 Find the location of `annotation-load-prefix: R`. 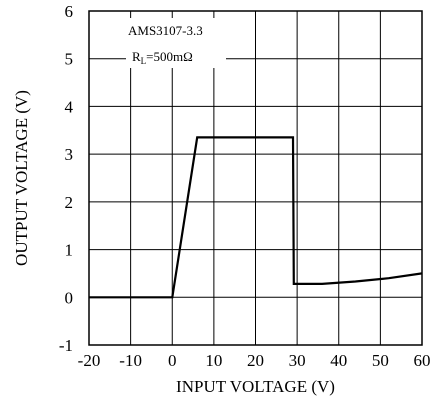

annotation-load-prefix: R is located at coordinates (136, 56).